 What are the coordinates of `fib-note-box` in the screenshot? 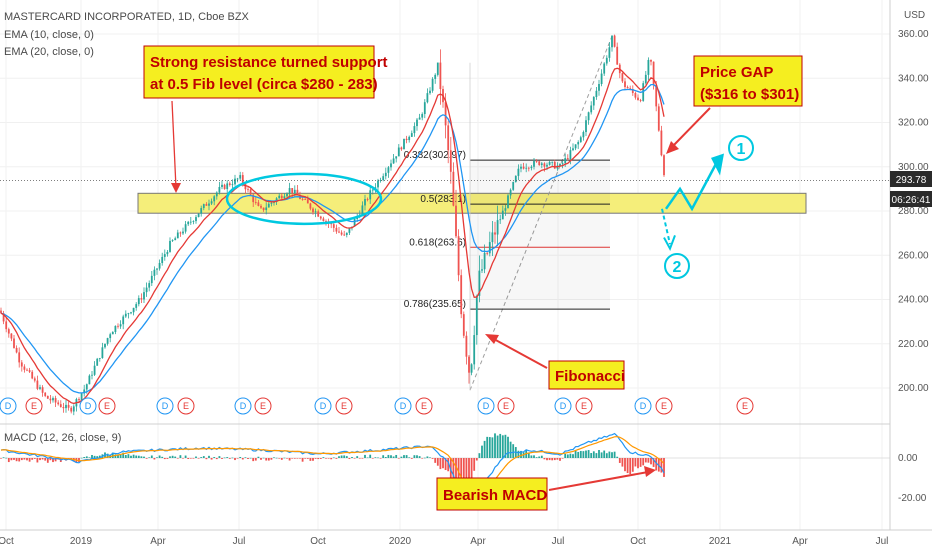 It's located at (586, 375).